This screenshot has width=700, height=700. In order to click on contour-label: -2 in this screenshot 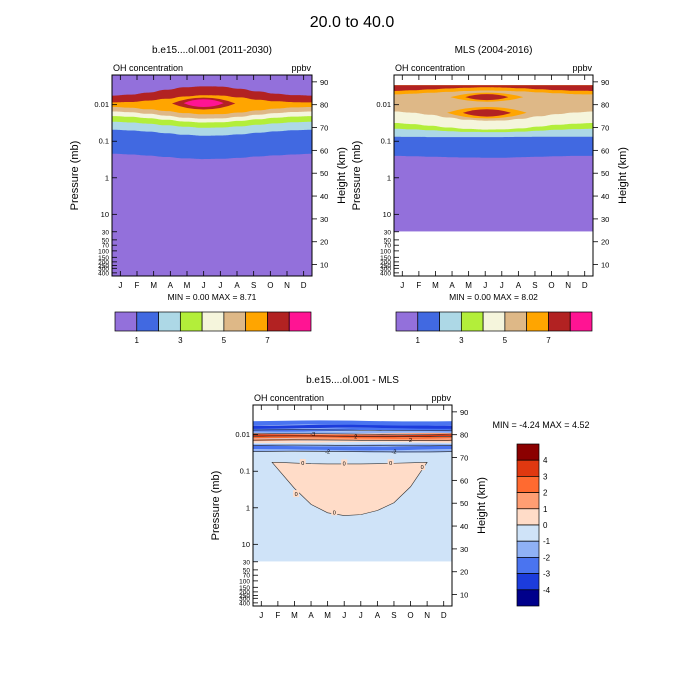, I will do `click(327, 453)`.